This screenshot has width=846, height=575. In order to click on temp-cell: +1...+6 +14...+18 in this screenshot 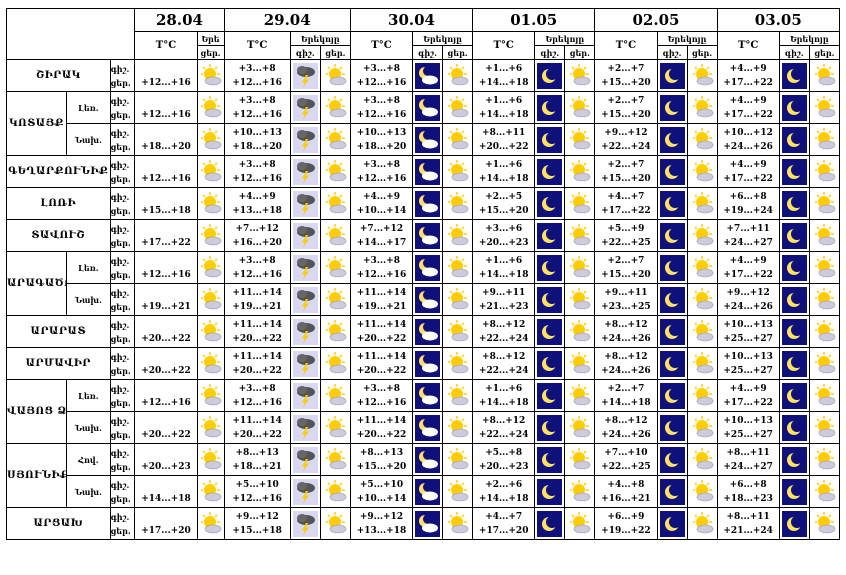, I will do `click(504, 75)`.